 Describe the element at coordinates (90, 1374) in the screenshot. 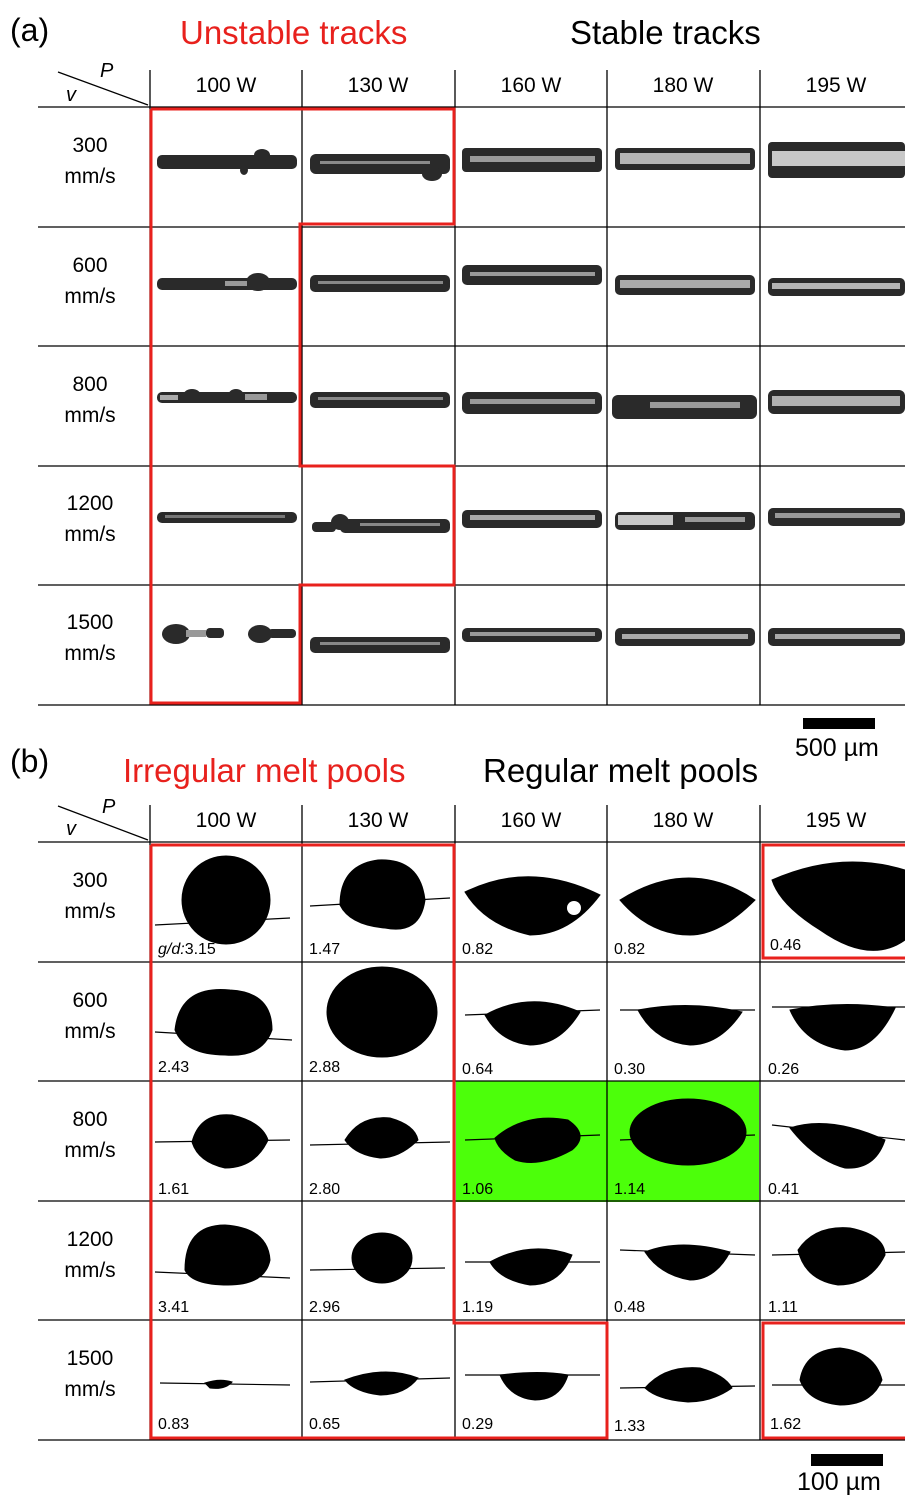

I see `speed-label-1500-b: 1500 mm/s` at that location.